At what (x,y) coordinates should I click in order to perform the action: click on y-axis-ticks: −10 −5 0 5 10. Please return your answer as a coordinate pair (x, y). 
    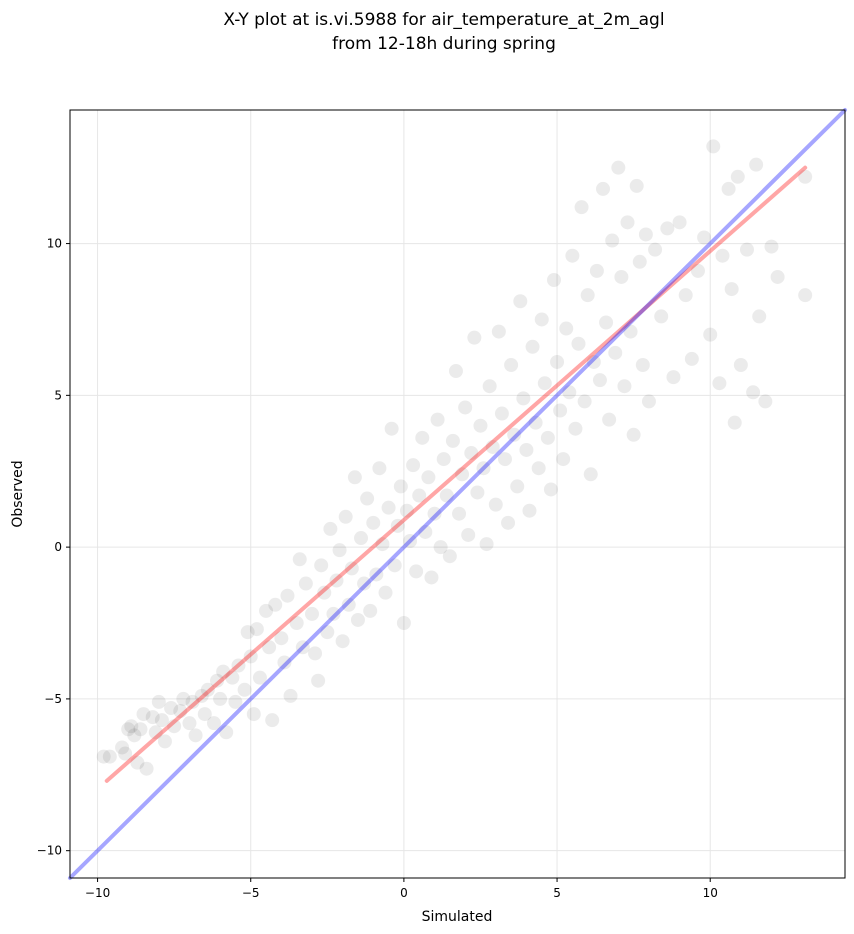
    Looking at the image, I should click on (53, 547).